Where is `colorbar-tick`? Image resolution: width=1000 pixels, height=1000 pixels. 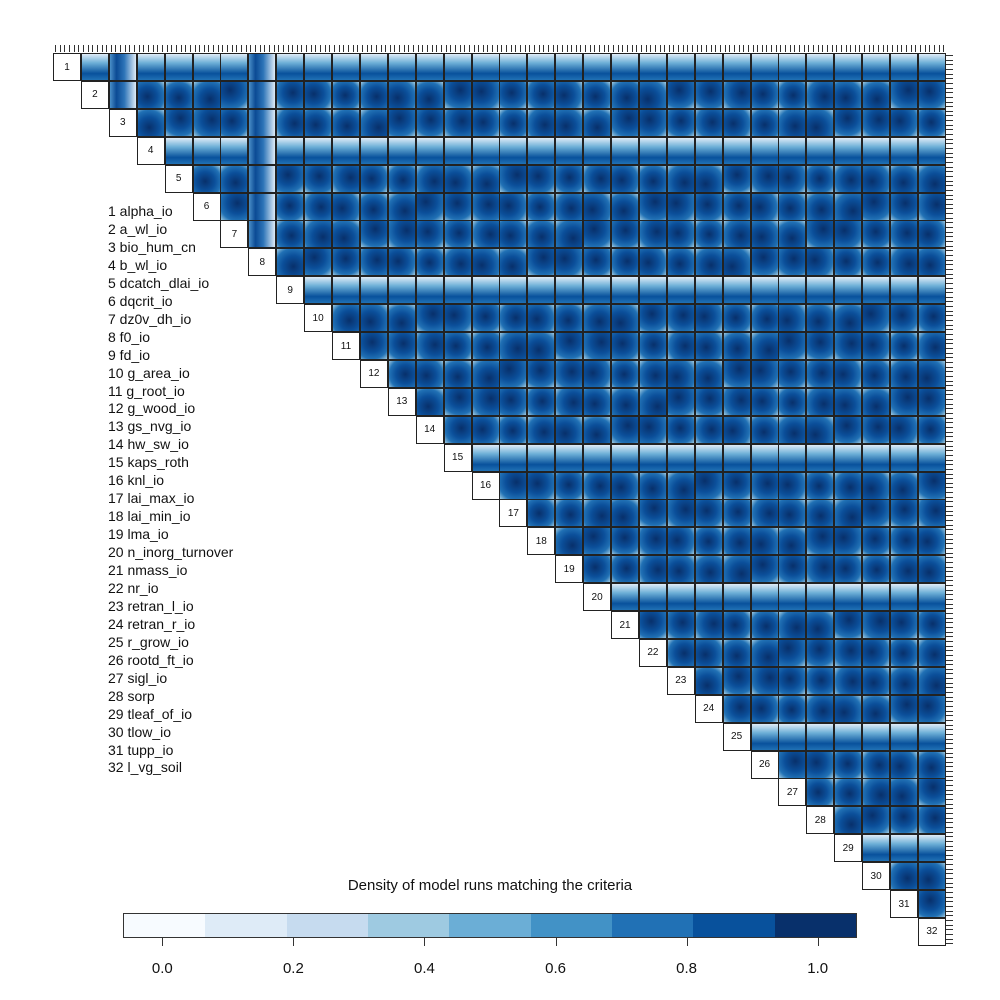
colorbar-tick is located at coordinates (818, 942).